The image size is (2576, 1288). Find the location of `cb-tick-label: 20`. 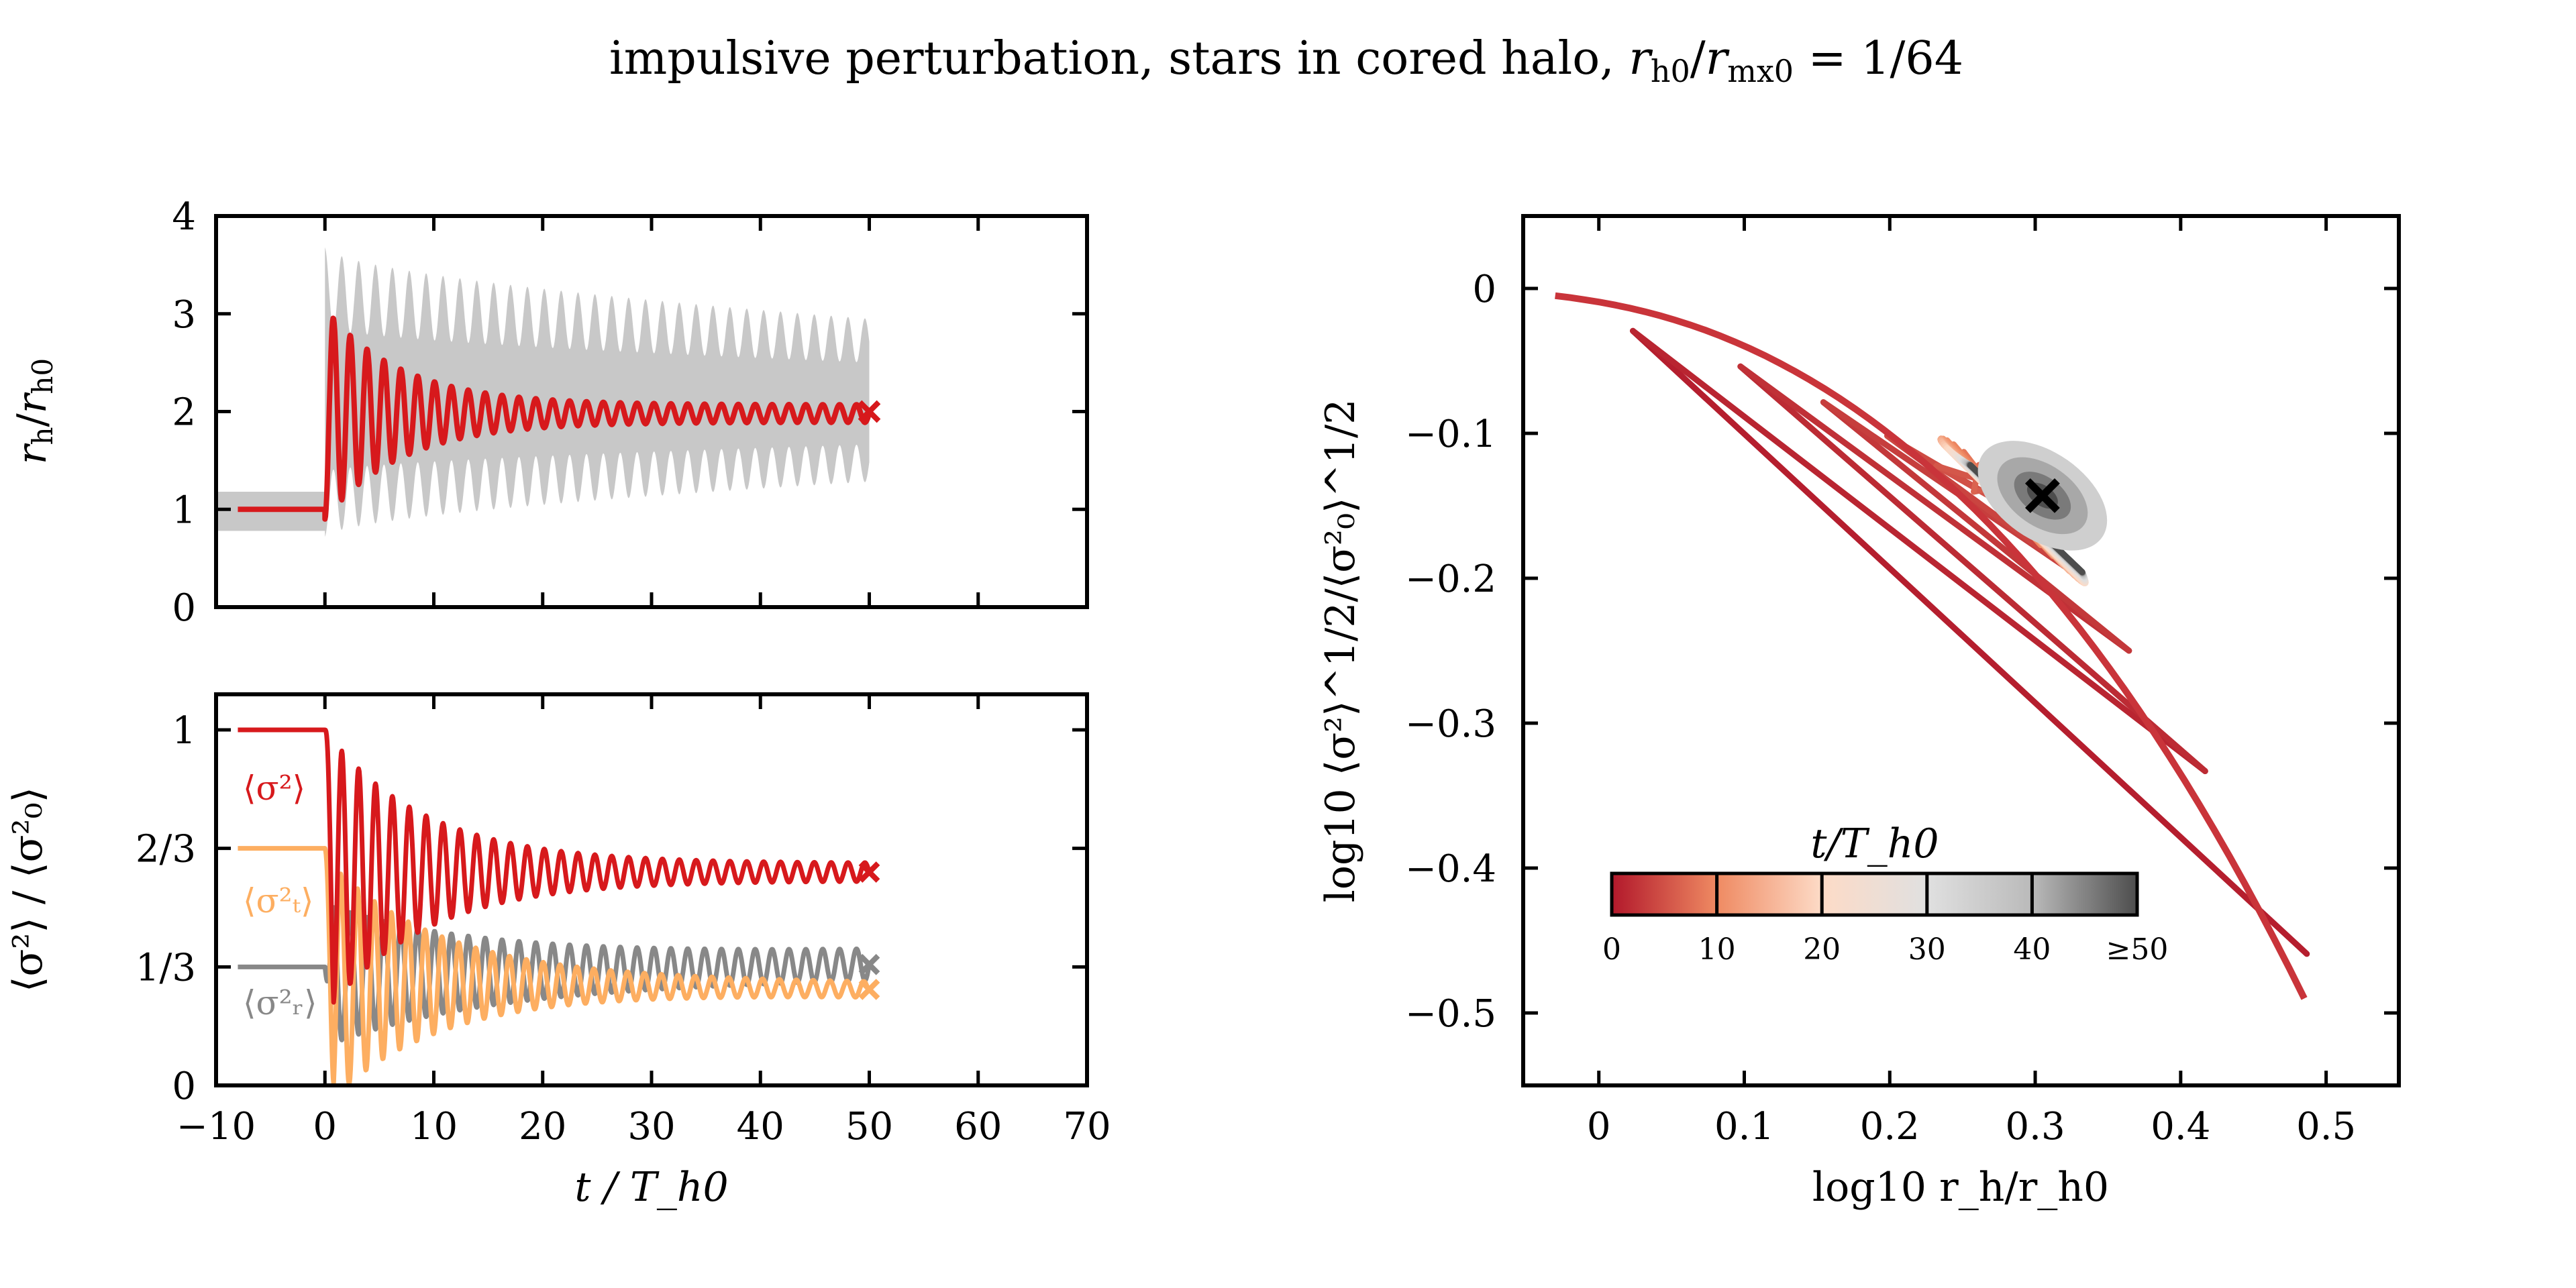

cb-tick-label: 20 is located at coordinates (1822, 949).